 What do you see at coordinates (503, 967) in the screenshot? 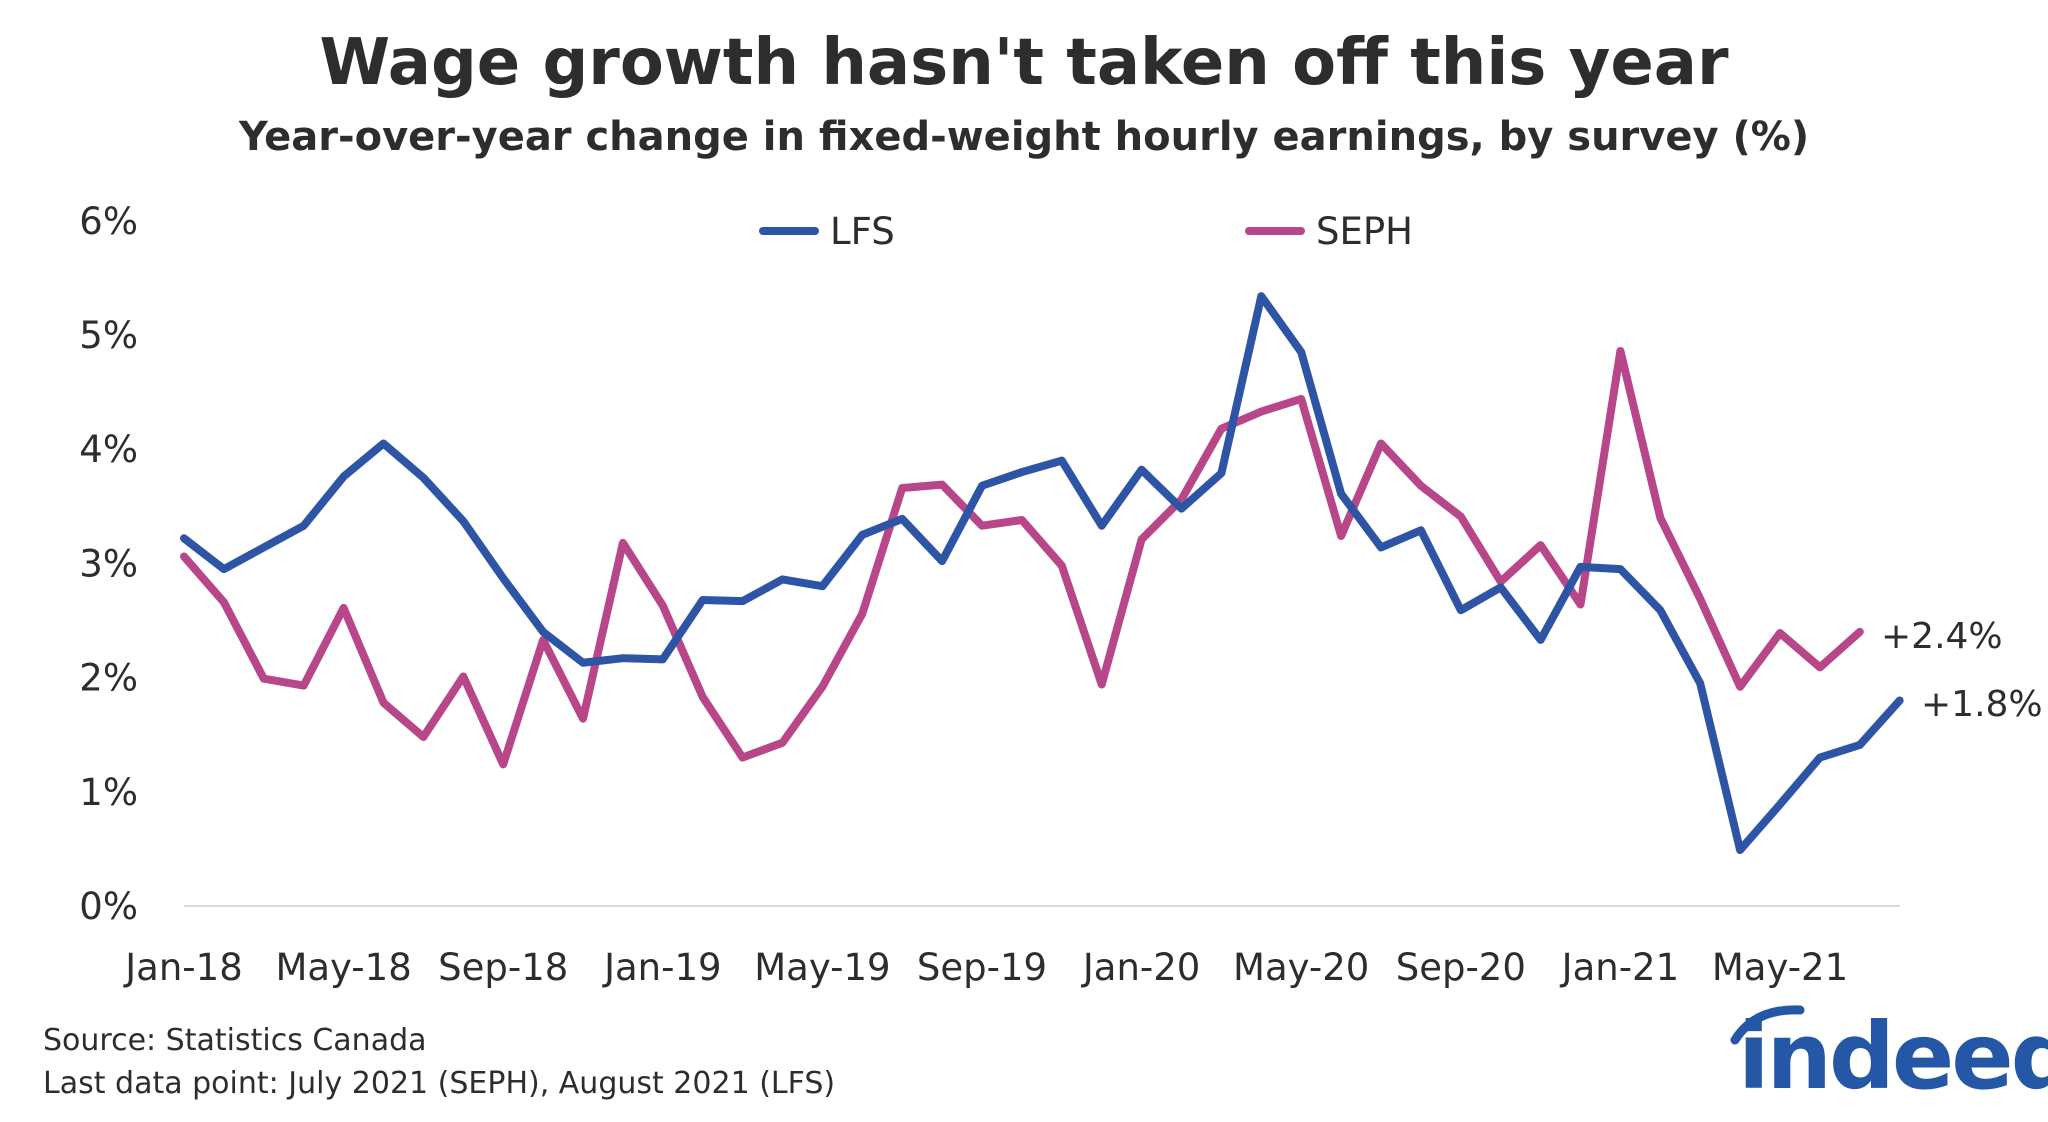
I see `x-tick-label: Sep-18` at bounding box center [503, 967].